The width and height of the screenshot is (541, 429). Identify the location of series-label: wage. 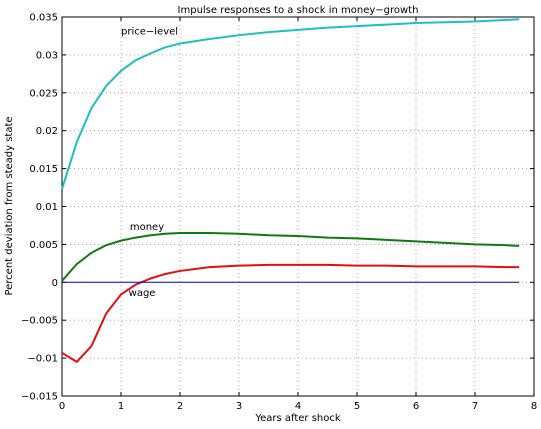
(142, 293).